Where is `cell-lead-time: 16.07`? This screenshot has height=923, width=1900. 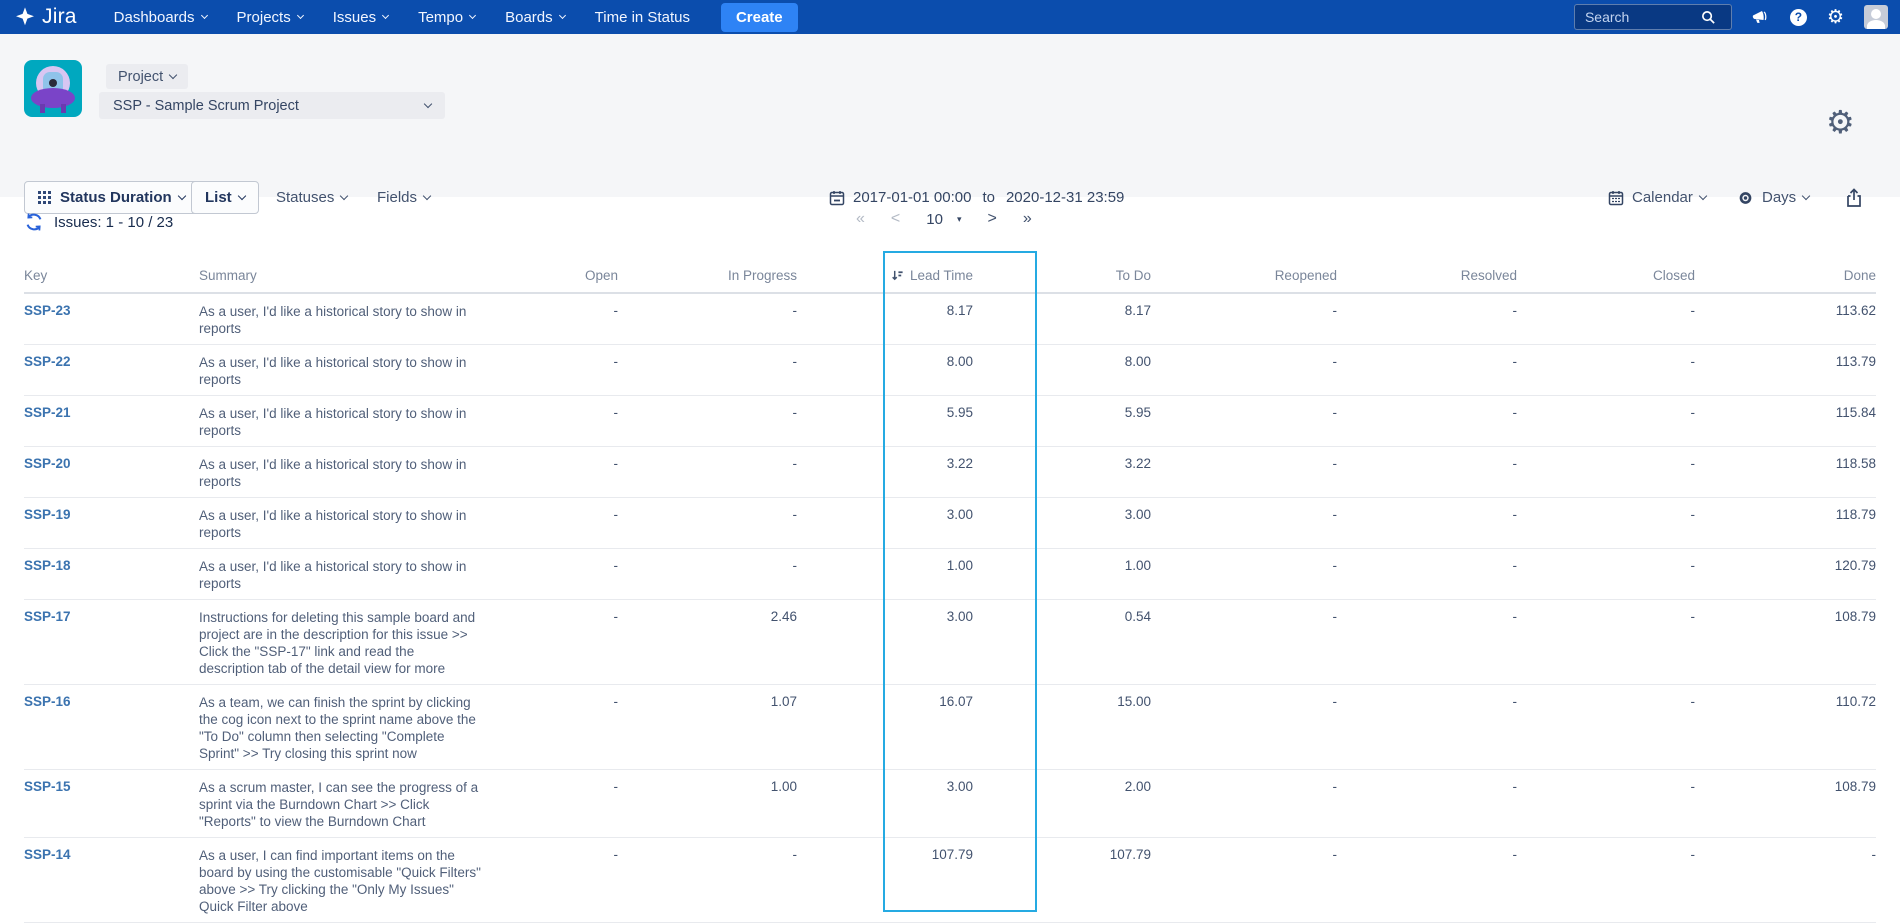 cell-lead-time: 16.07 is located at coordinates (956, 701).